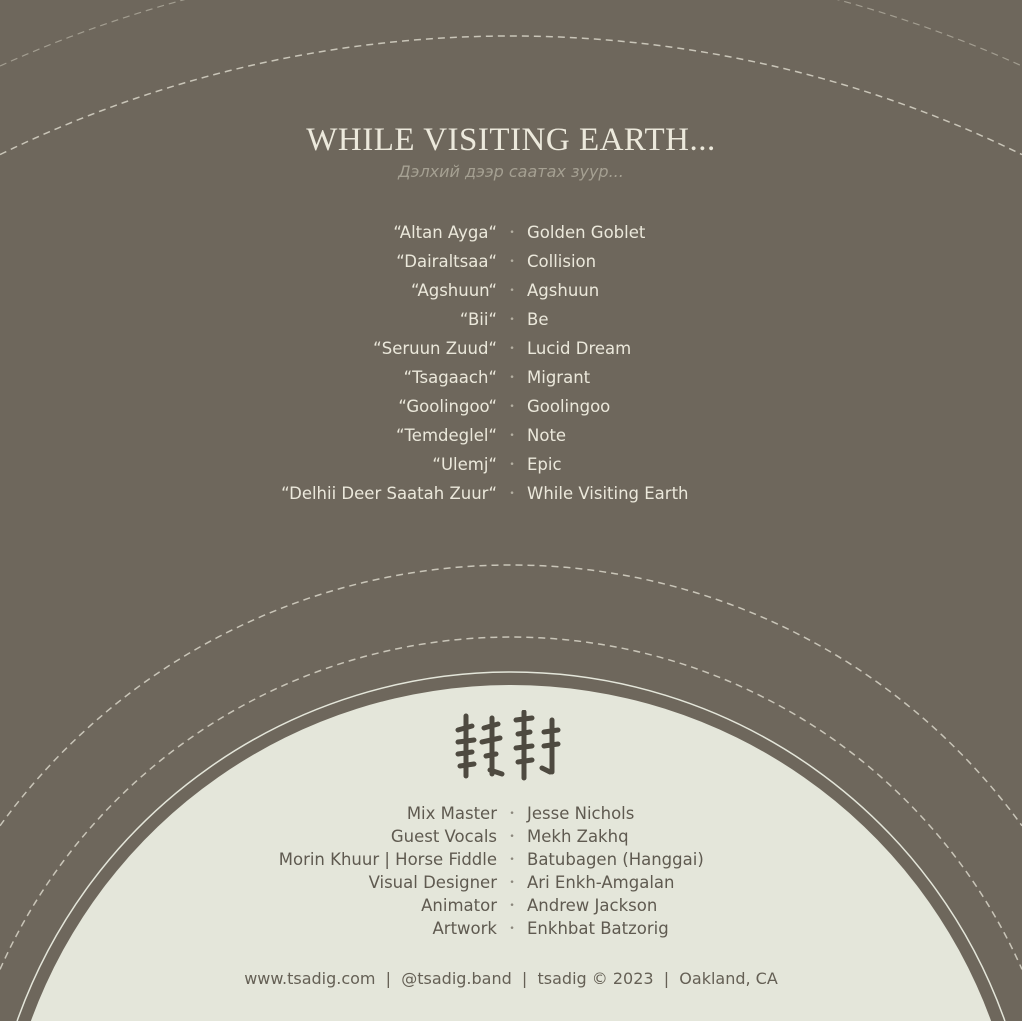 The width and height of the screenshot is (1022, 1021). I want to click on track-title-mongolian: “Seruun Zuud“, so click(435, 348).